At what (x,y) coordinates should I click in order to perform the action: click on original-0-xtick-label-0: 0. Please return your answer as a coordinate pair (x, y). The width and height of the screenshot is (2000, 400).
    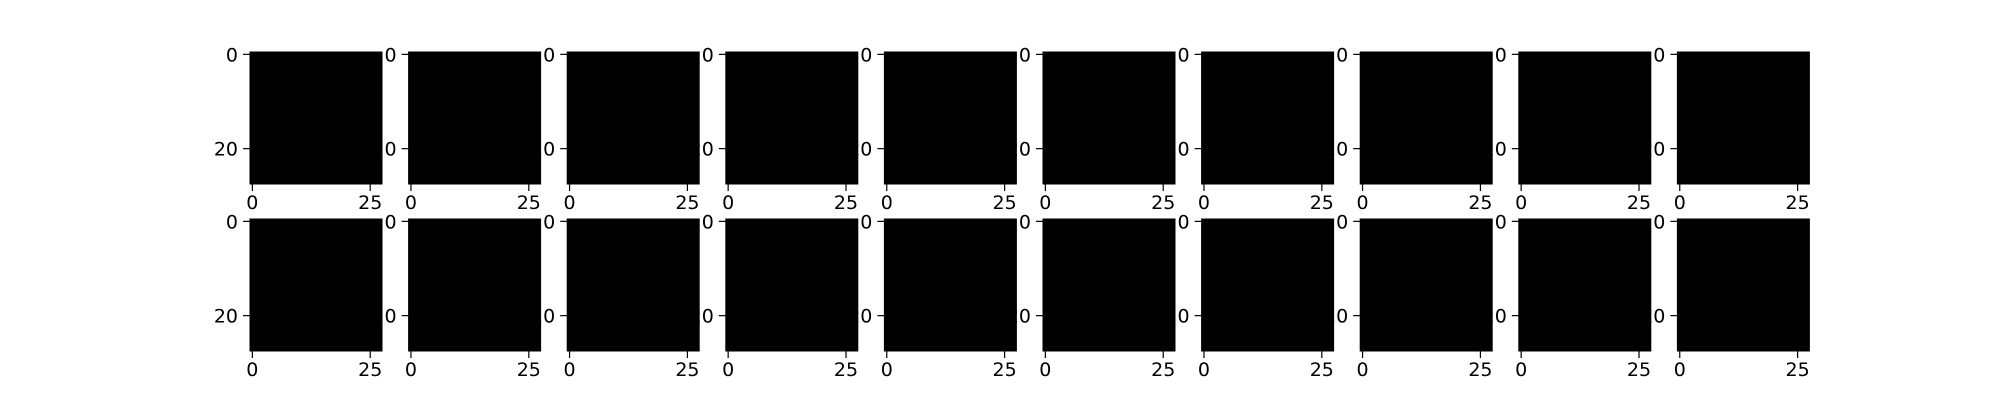
    Looking at the image, I should click on (252, 203).